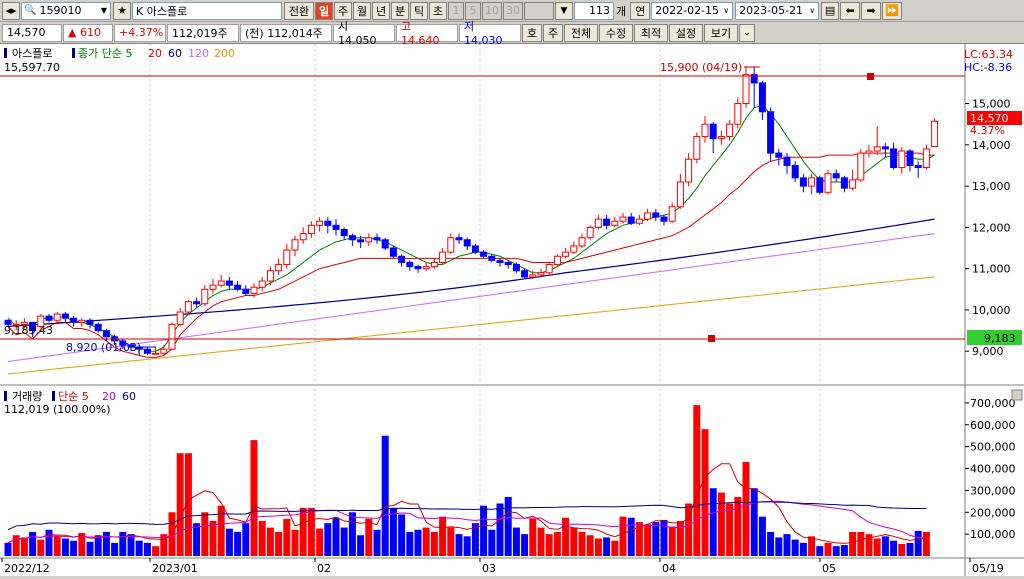 Image resolution: width=1024 pixels, height=579 pixels. I want to click on interval-5-button: 5, so click(473, 10).